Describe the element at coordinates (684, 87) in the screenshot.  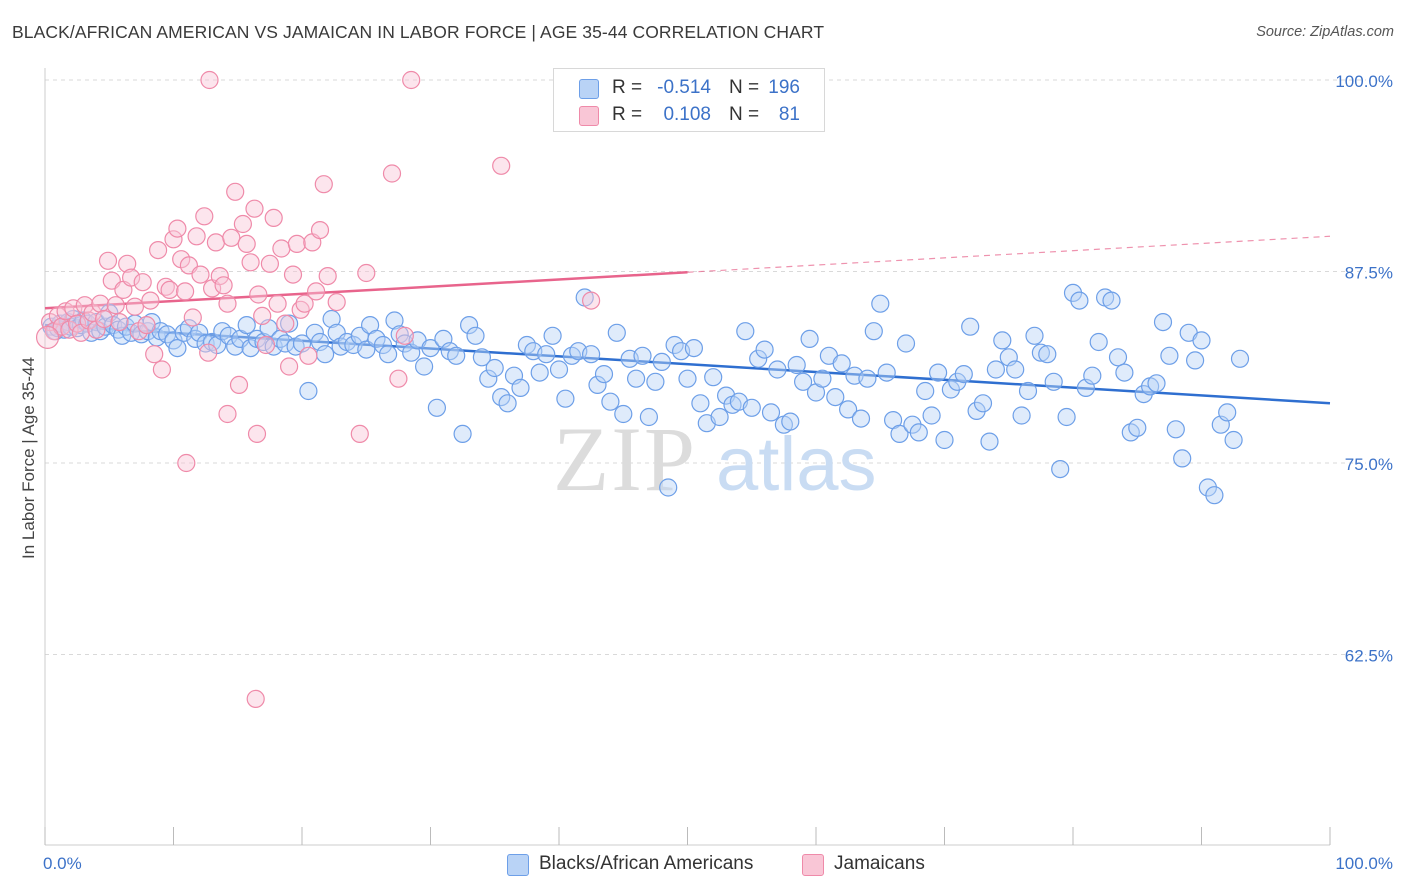
I see `legend-r-value: -0.514` at that location.